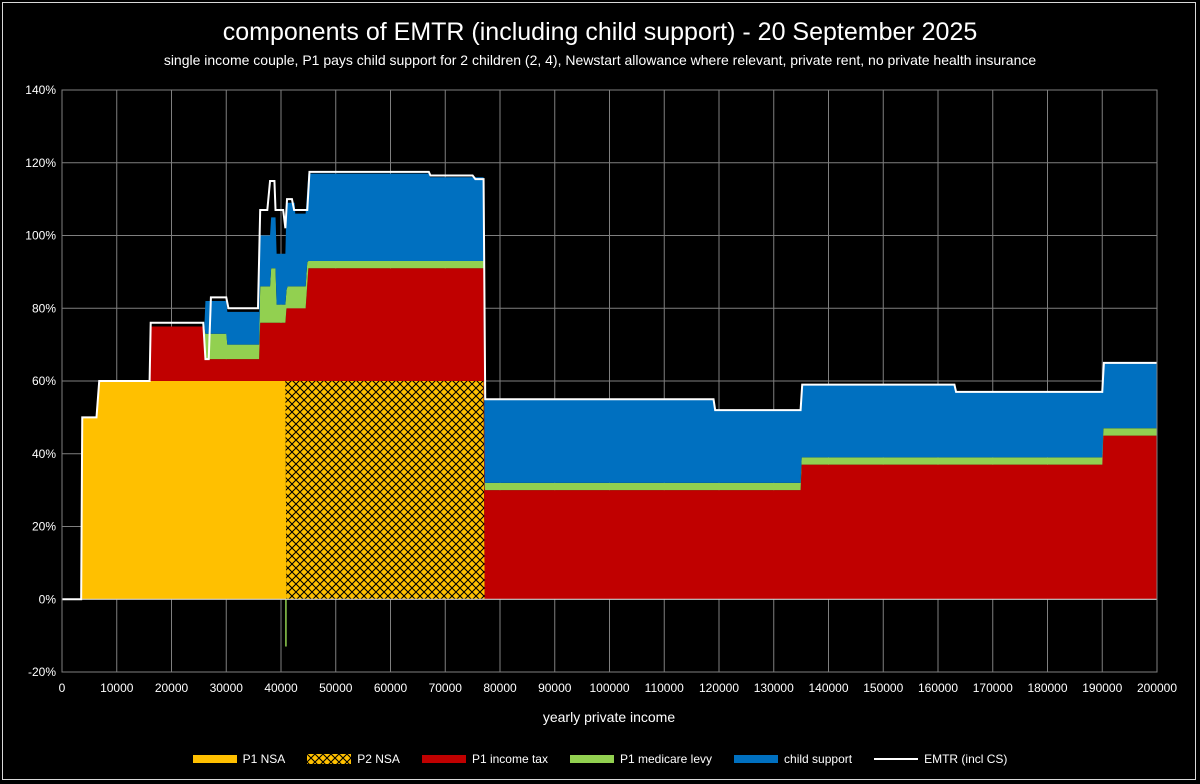  I want to click on x-tick-label: 70000, so click(446, 688).